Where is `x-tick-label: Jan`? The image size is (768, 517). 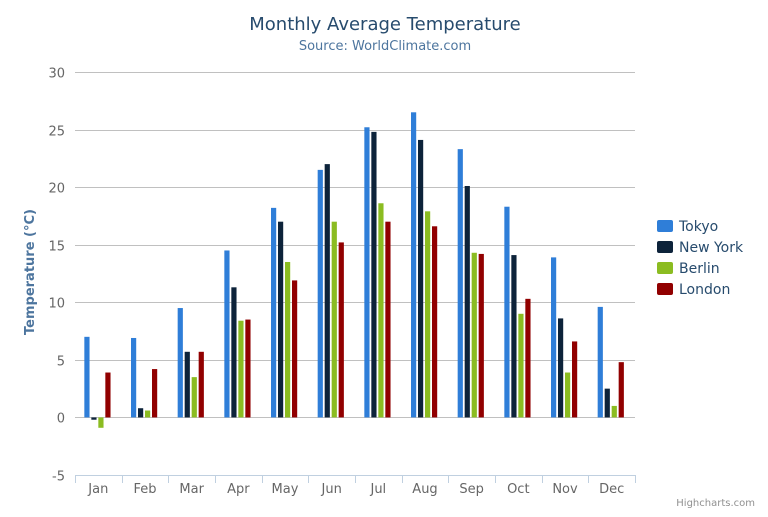
x-tick-label: Jan is located at coordinates (97, 489).